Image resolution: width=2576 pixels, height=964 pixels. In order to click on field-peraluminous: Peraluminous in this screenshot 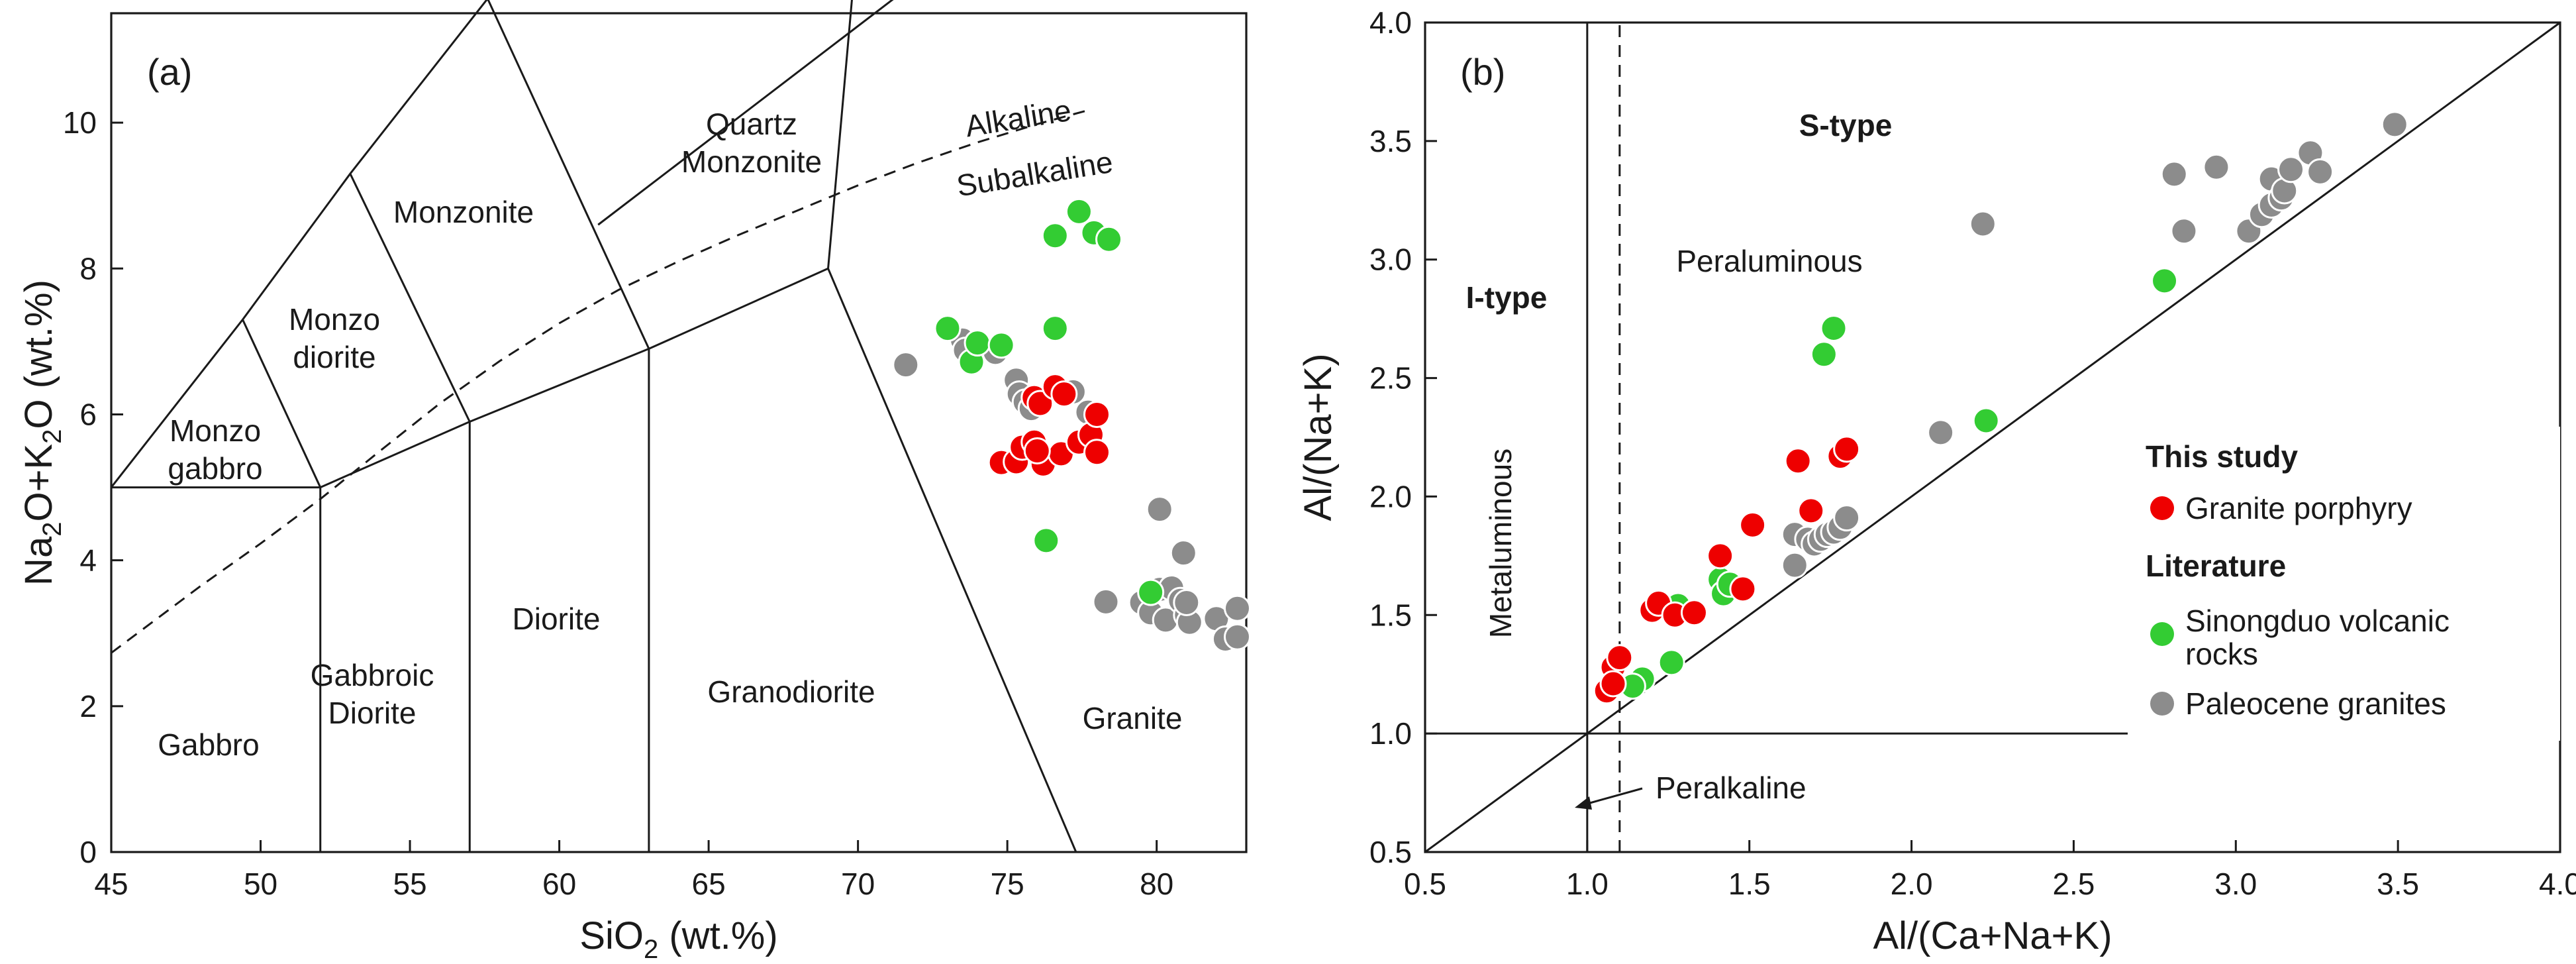, I will do `click(1769, 261)`.